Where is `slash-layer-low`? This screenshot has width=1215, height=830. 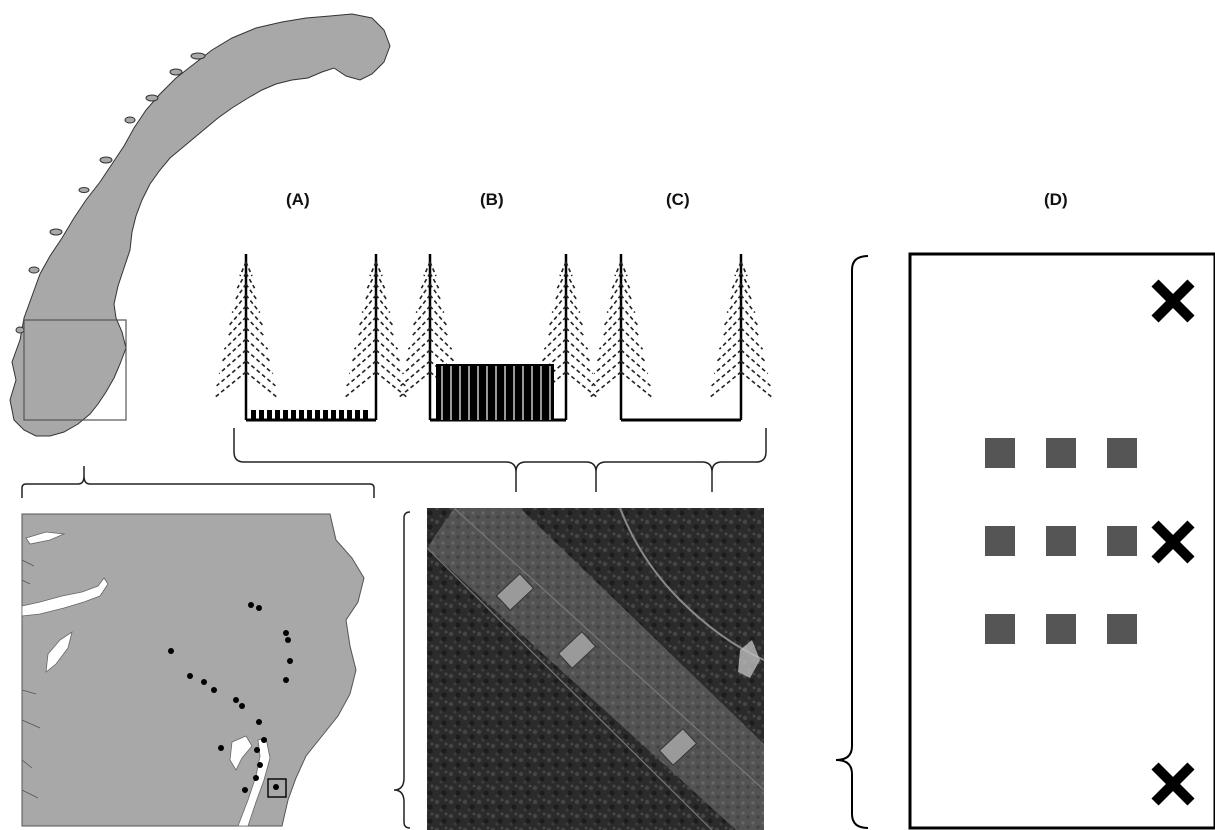
slash-layer-low is located at coordinates (309, 415).